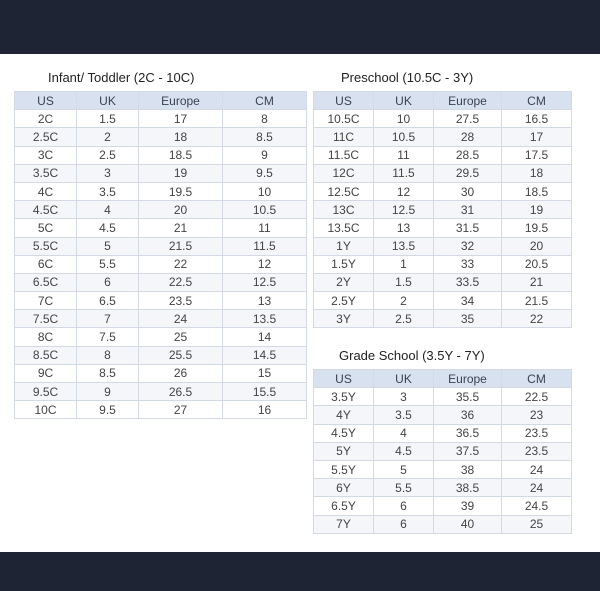  I want to click on table-row: 6.5C 6 22.5 12.5, so click(160, 282).